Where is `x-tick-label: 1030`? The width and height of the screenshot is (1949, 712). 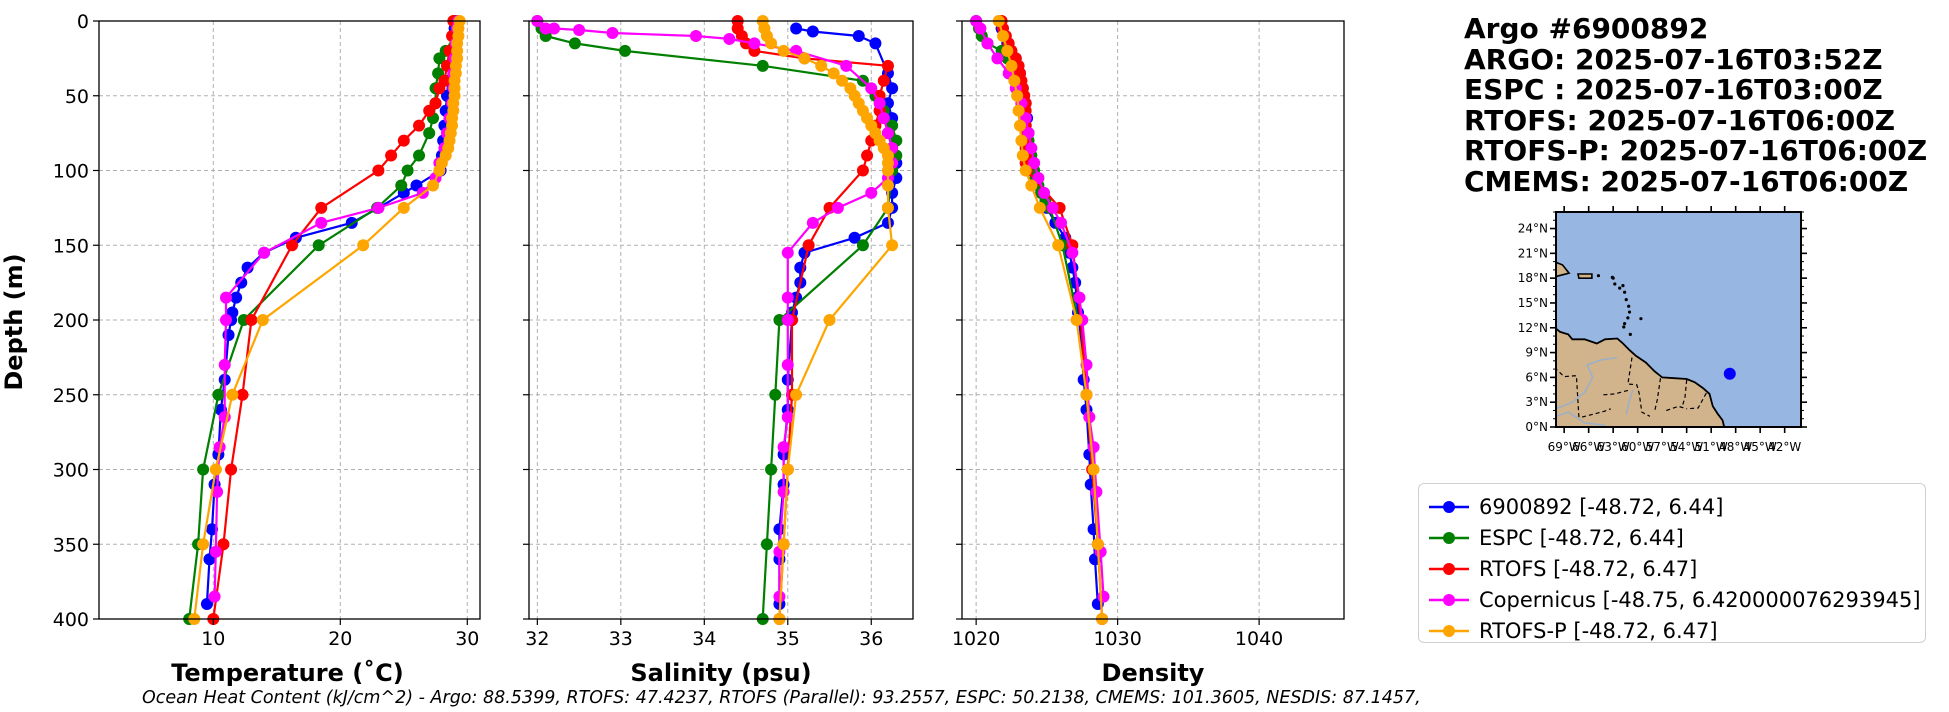 x-tick-label: 1030 is located at coordinates (1117, 639).